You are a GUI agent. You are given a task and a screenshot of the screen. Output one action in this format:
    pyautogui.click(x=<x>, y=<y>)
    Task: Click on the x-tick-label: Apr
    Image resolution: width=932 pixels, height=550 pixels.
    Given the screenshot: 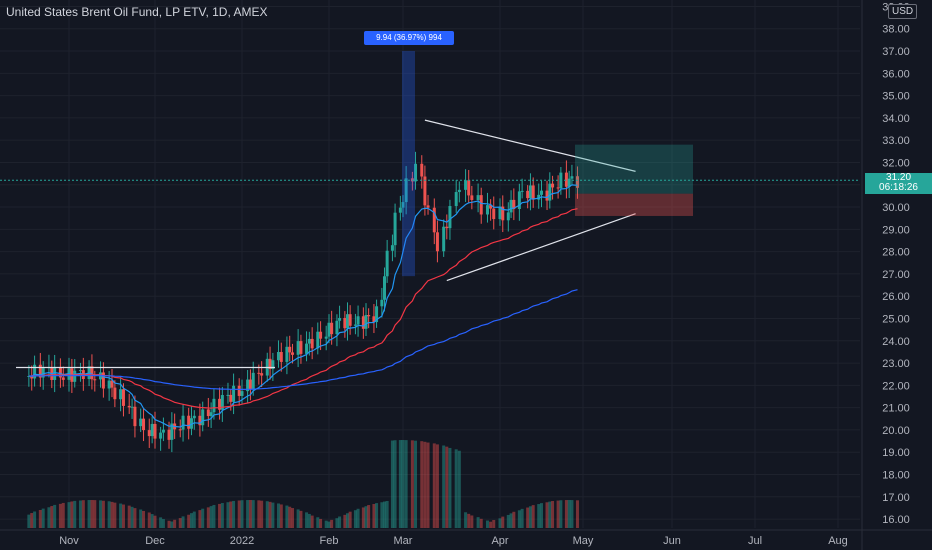 What is the action you would take?
    pyautogui.click(x=499, y=541)
    